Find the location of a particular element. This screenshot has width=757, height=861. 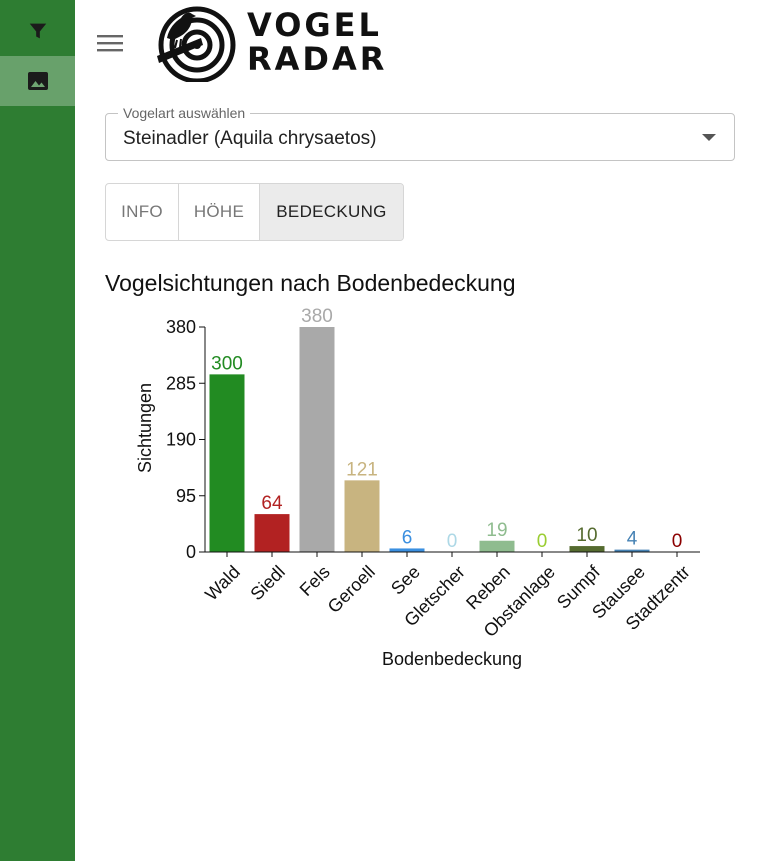

chart-title: Vogelsichtungen nach Bodenbedeckung is located at coordinates (310, 283).